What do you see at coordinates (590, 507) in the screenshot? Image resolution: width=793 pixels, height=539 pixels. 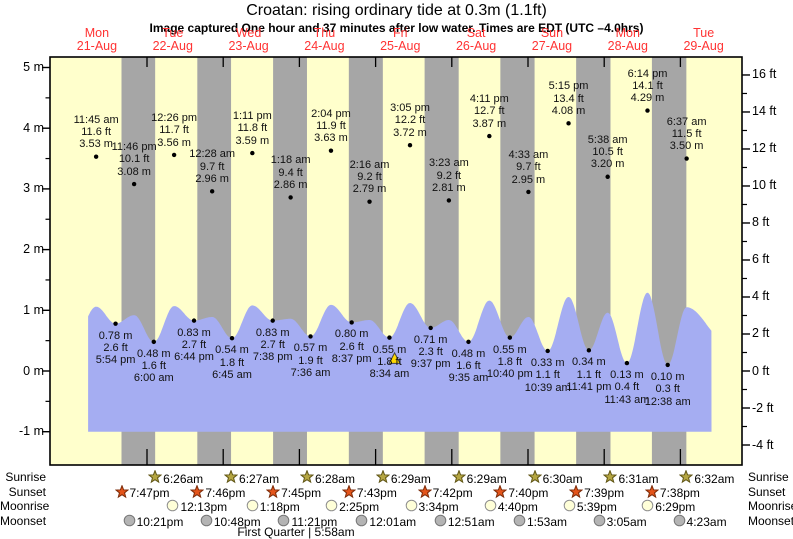 I see `moonrise-item: 5:39pm` at bounding box center [590, 507].